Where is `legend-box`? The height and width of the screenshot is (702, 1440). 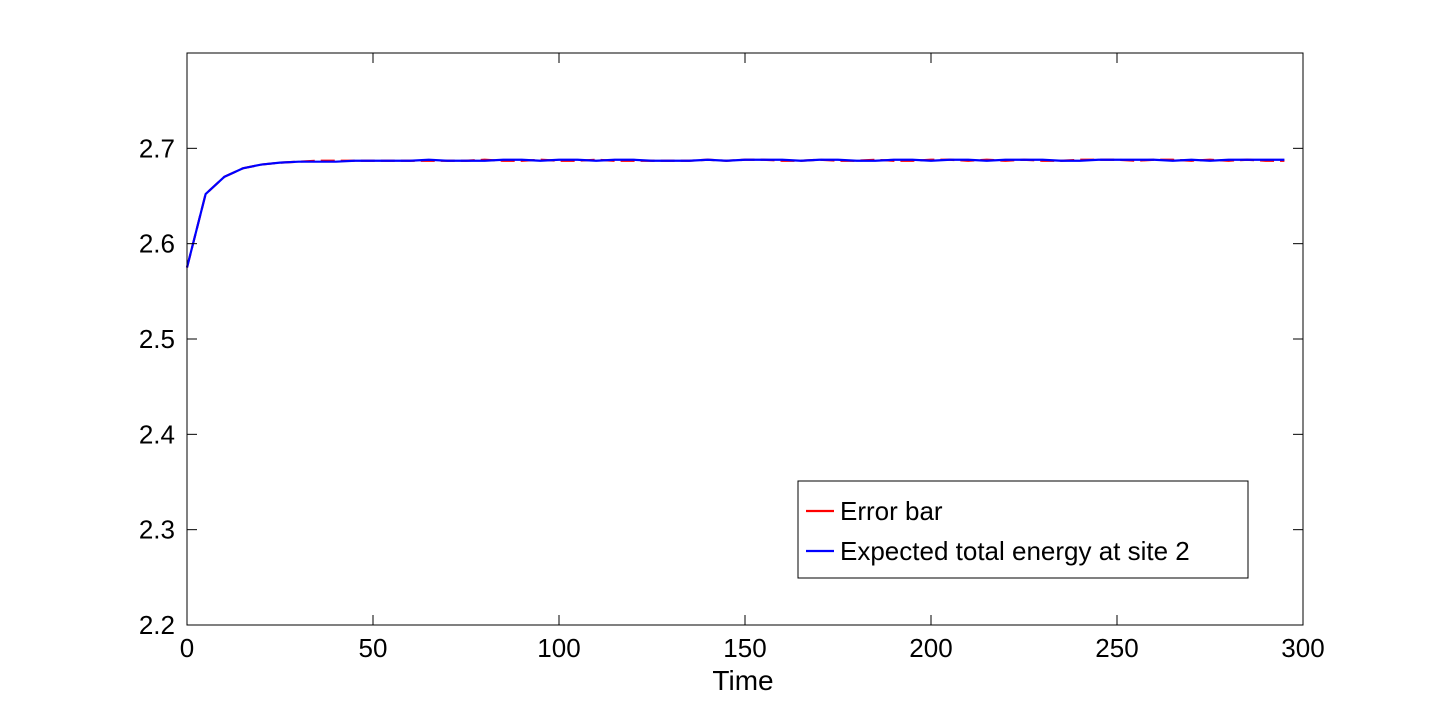 legend-box is located at coordinates (1023, 529).